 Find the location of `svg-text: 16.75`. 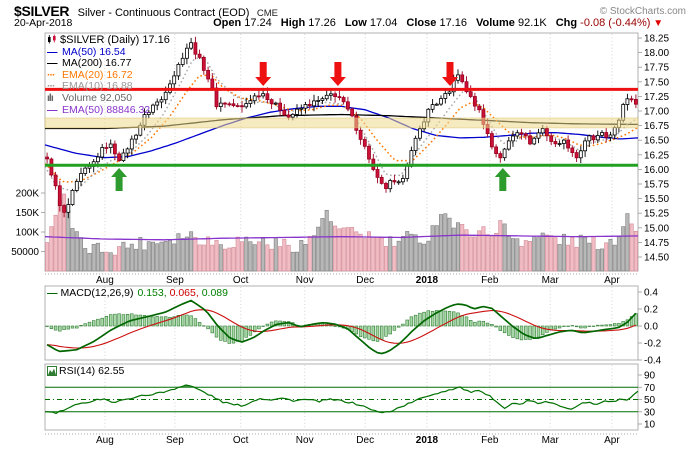

svg-text: 16.75 is located at coordinates (656, 126).